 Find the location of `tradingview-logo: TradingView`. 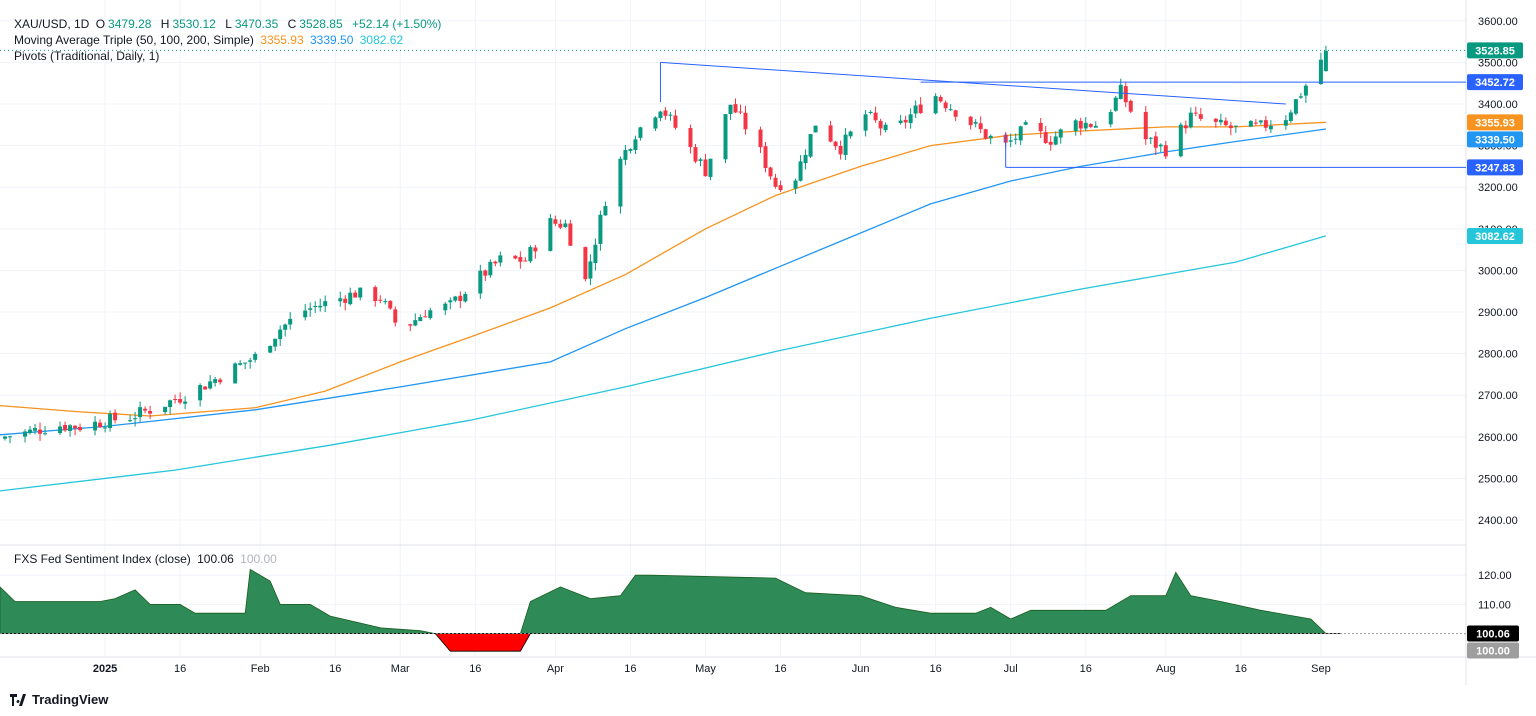

tradingview-logo: TradingView is located at coordinates (59, 699).